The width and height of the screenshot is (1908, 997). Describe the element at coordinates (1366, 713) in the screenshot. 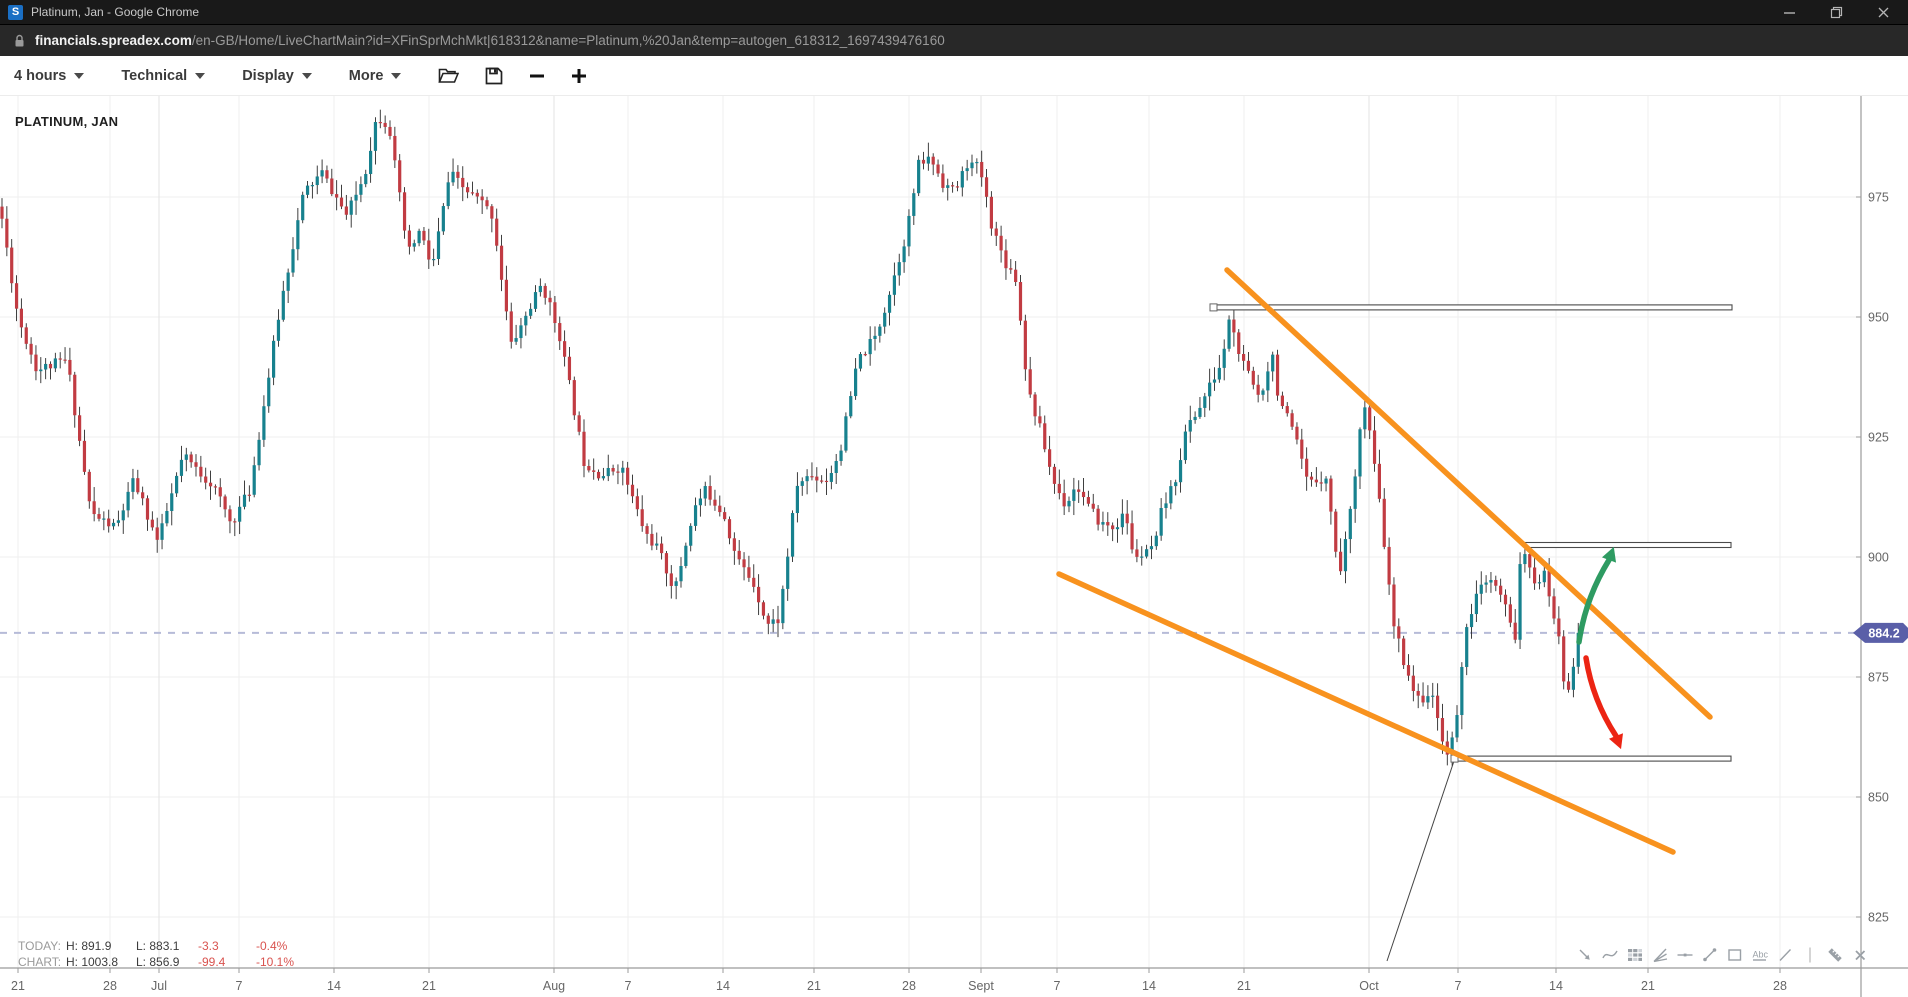

I see `channel-lower-trend-line` at that location.